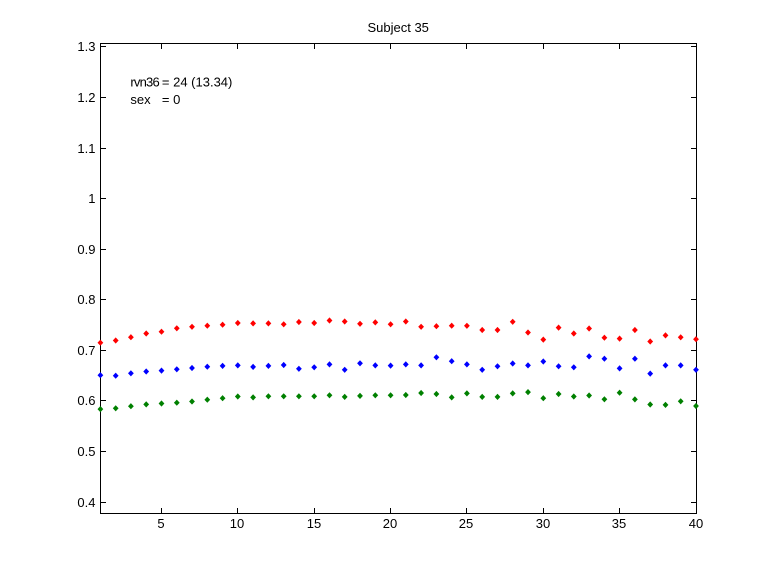  What do you see at coordinates (390, 523) in the screenshot?
I see `svg-text: 20` at bounding box center [390, 523].